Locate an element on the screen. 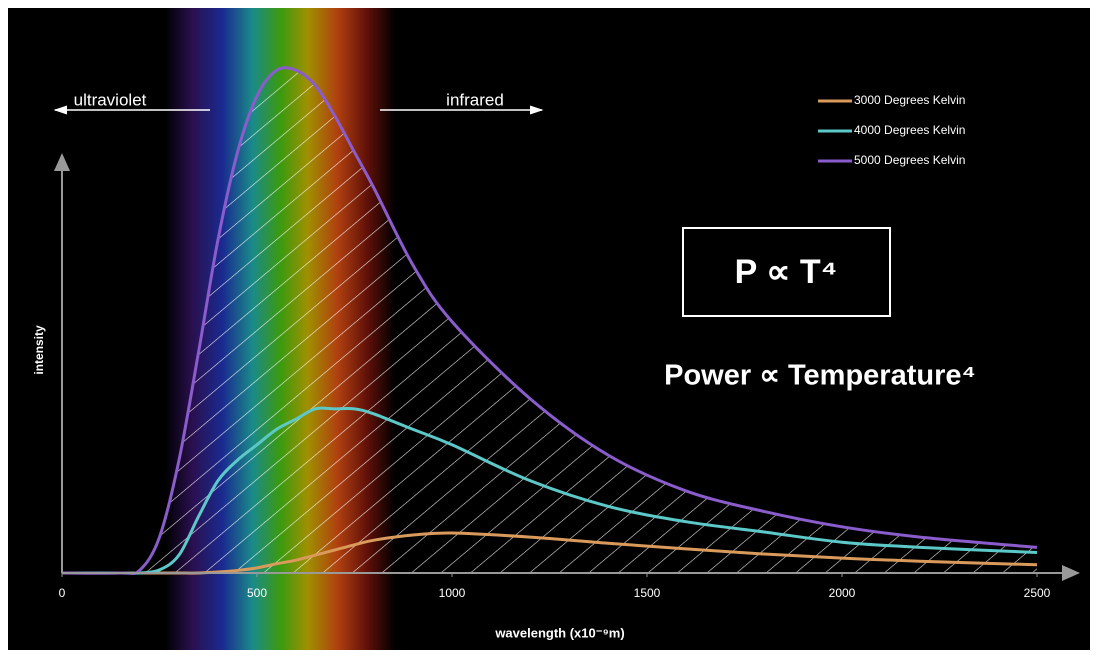  legend-label: 4000 Degrees Kelvin is located at coordinates (909, 130).